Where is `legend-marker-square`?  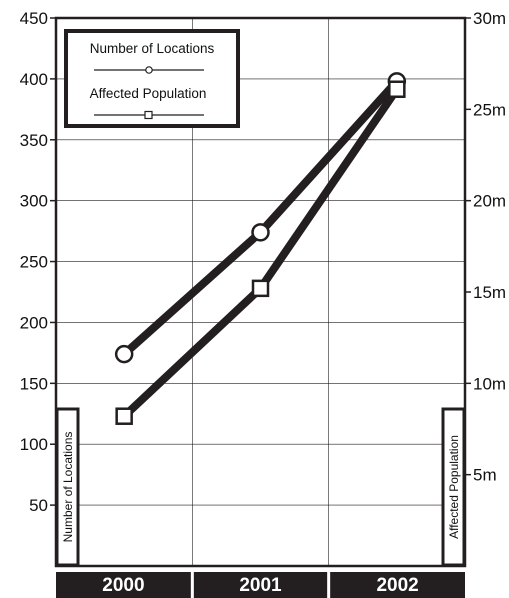
legend-marker-square is located at coordinates (148, 115).